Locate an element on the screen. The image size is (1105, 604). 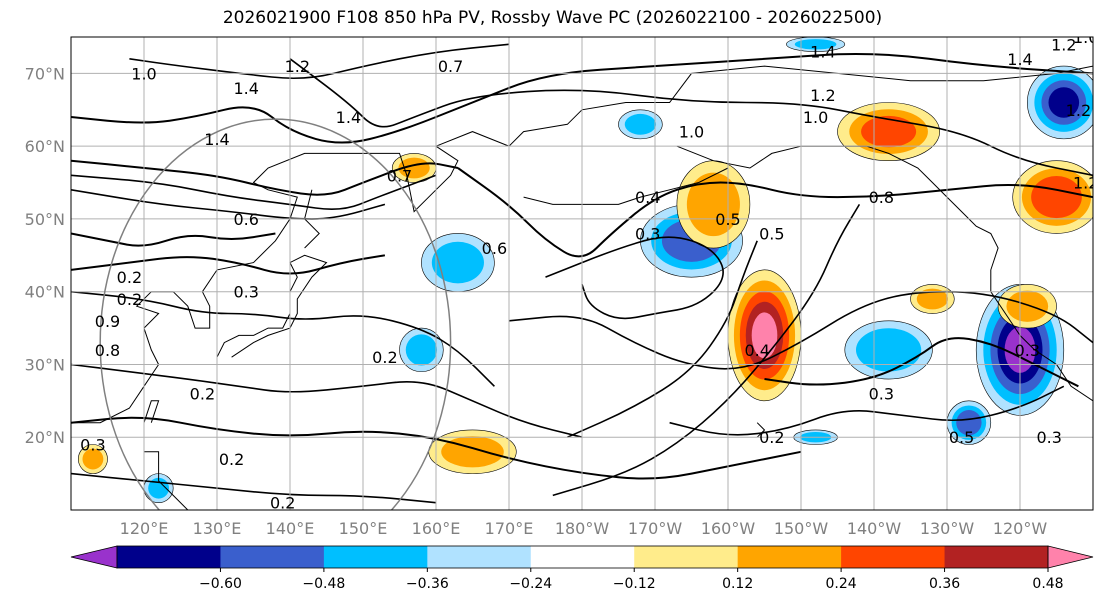
colorbar-extend-min is located at coordinates (94, 557).